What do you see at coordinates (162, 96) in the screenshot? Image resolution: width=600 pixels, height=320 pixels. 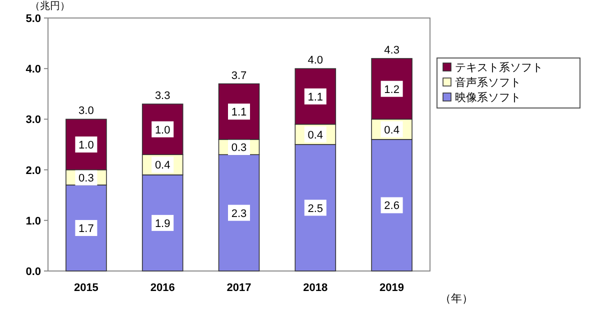 I see `total-label: 3.3` at bounding box center [162, 96].